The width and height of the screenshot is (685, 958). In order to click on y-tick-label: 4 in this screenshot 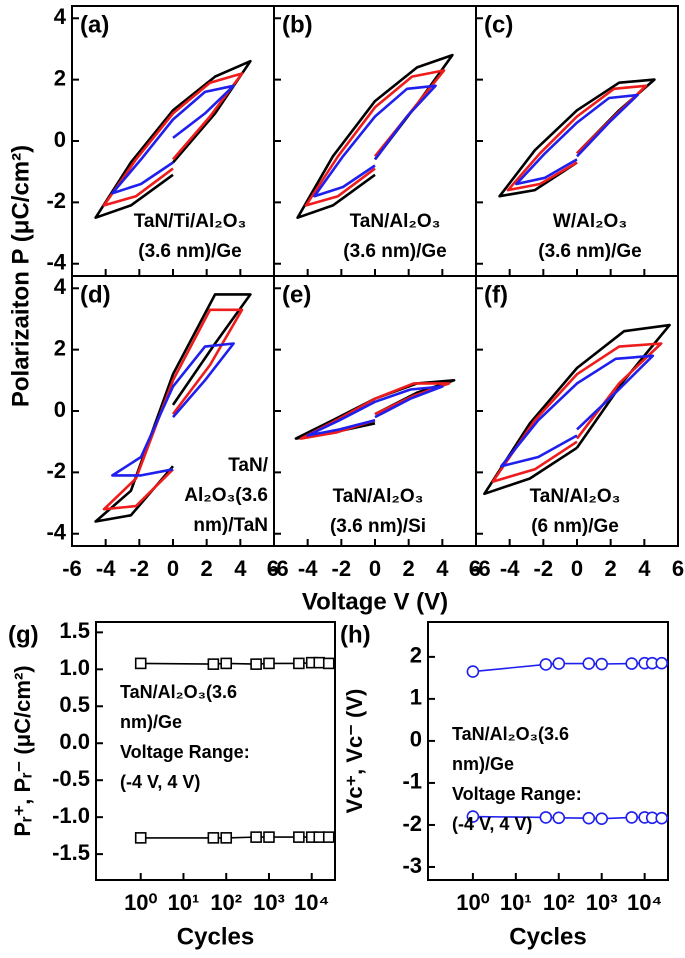, I will do `click(60, 16)`.